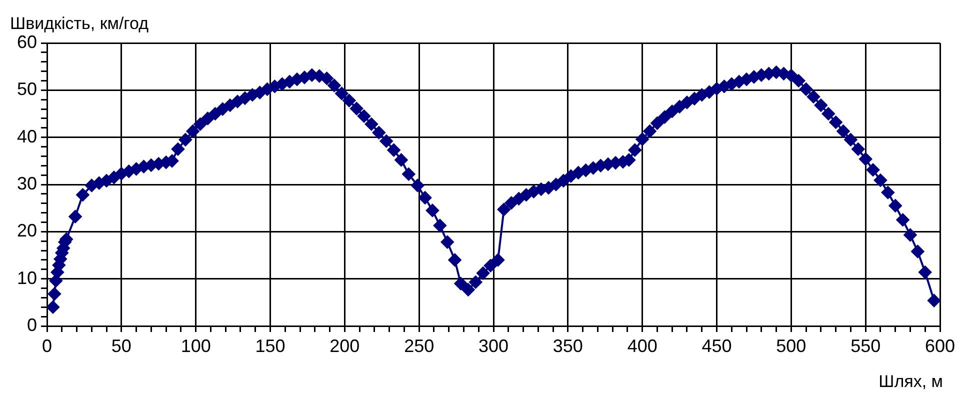 This screenshot has width=973, height=402. Describe the element at coordinates (195, 346) in the screenshot. I see `x-tick-label: 100` at that location.